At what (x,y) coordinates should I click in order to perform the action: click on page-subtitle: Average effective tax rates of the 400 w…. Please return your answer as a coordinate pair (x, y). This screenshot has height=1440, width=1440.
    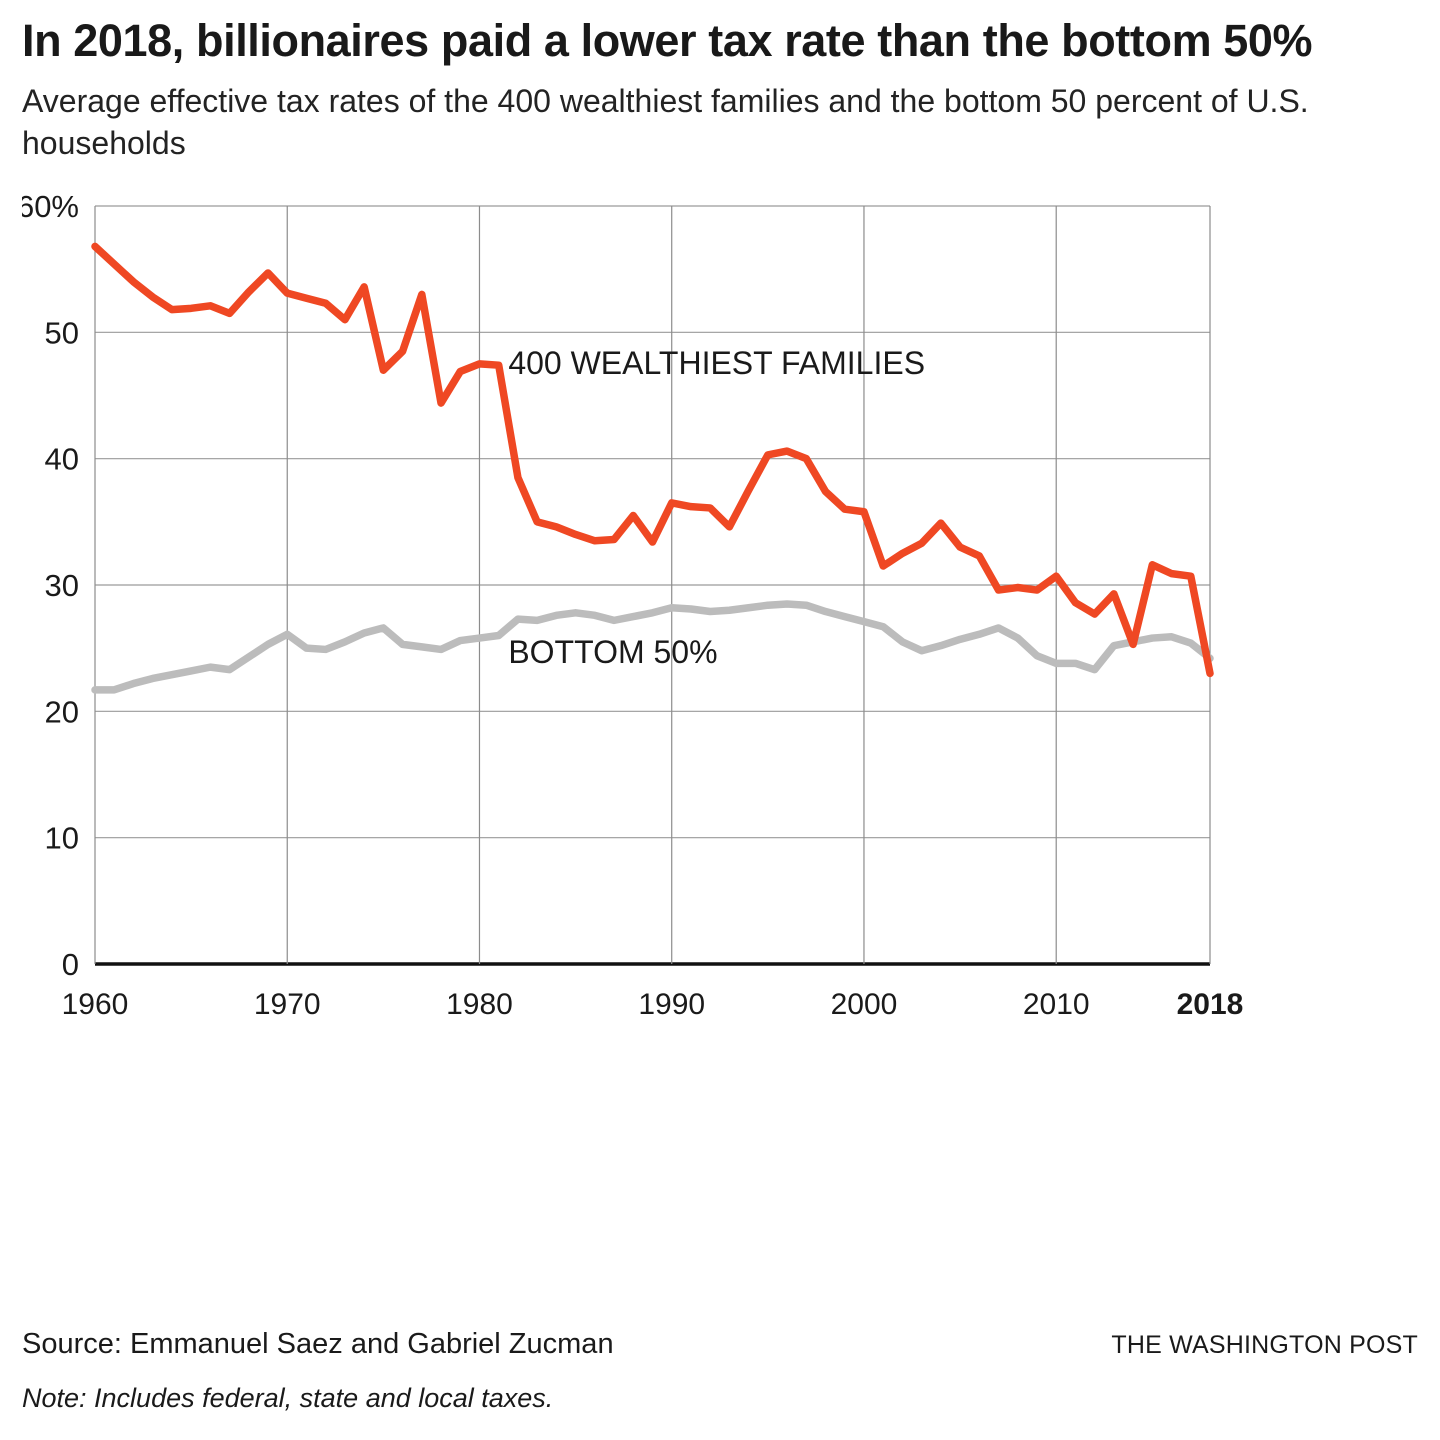
    Looking at the image, I should click on (665, 122).